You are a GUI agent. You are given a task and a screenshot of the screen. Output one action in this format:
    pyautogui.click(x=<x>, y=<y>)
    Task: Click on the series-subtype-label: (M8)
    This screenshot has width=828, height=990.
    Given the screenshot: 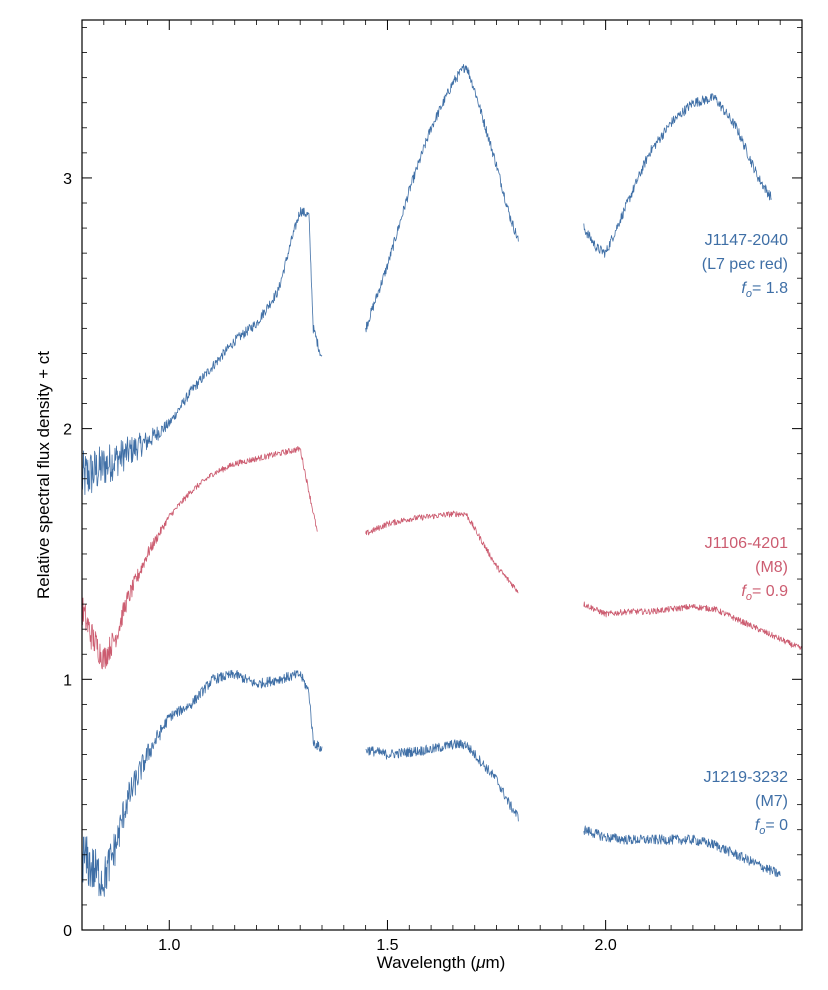 What is the action you would take?
    pyautogui.click(x=771, y=567)
    